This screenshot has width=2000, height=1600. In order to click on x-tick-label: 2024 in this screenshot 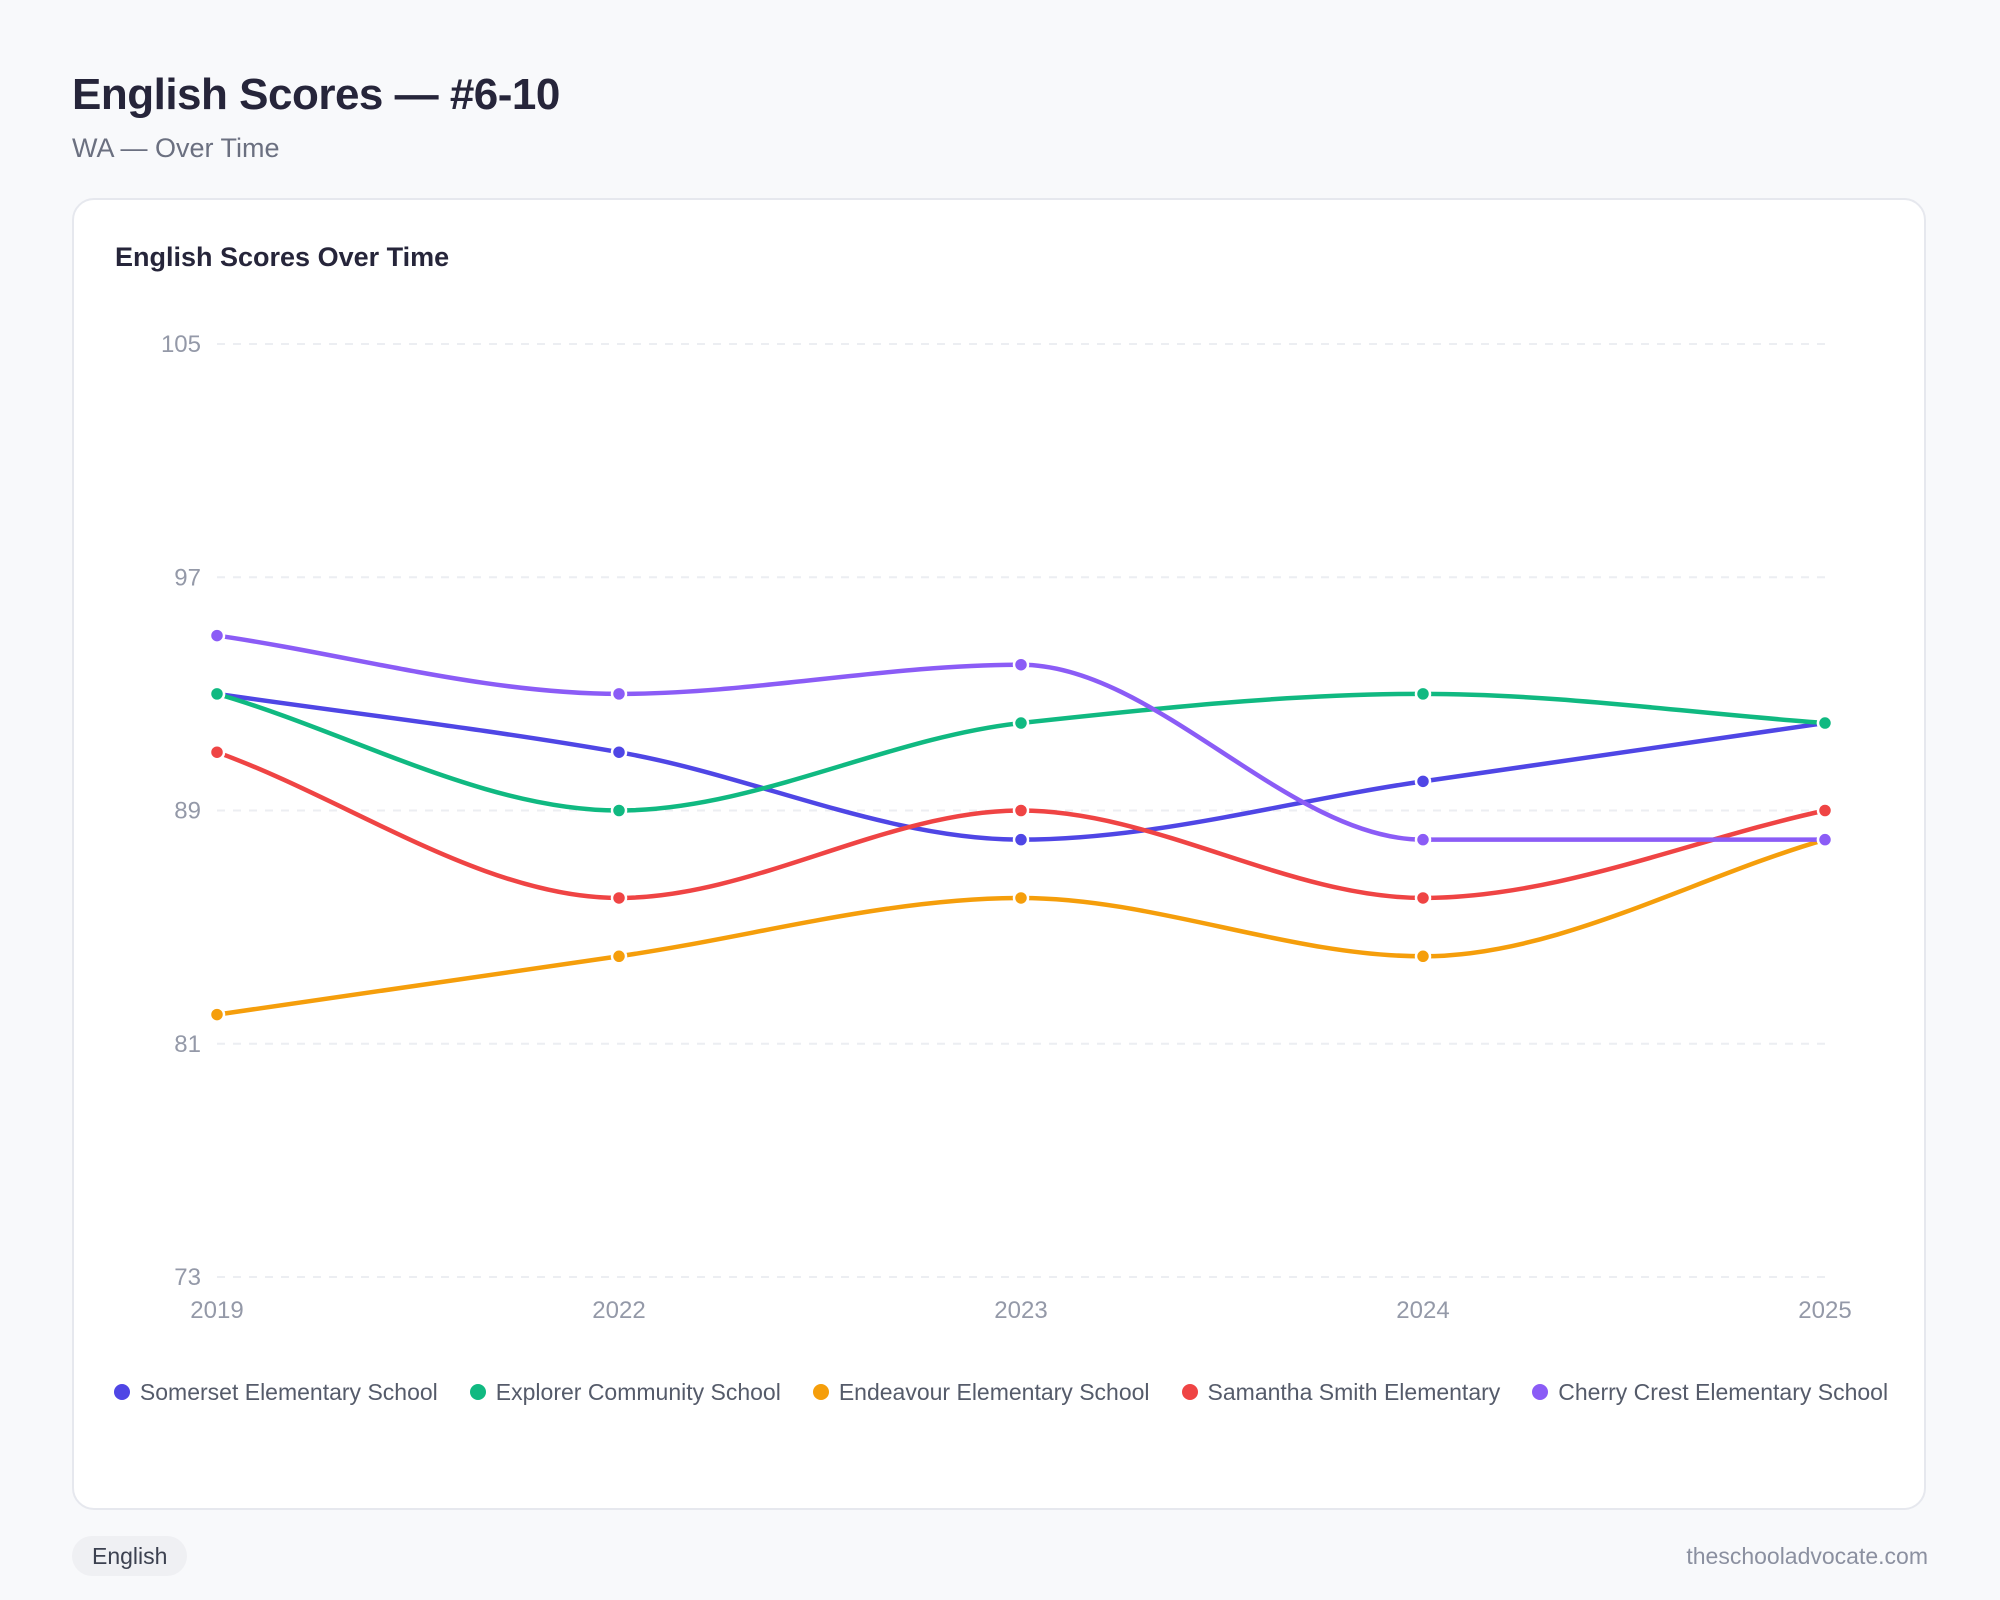, I will do `click(1422, 1310)`.